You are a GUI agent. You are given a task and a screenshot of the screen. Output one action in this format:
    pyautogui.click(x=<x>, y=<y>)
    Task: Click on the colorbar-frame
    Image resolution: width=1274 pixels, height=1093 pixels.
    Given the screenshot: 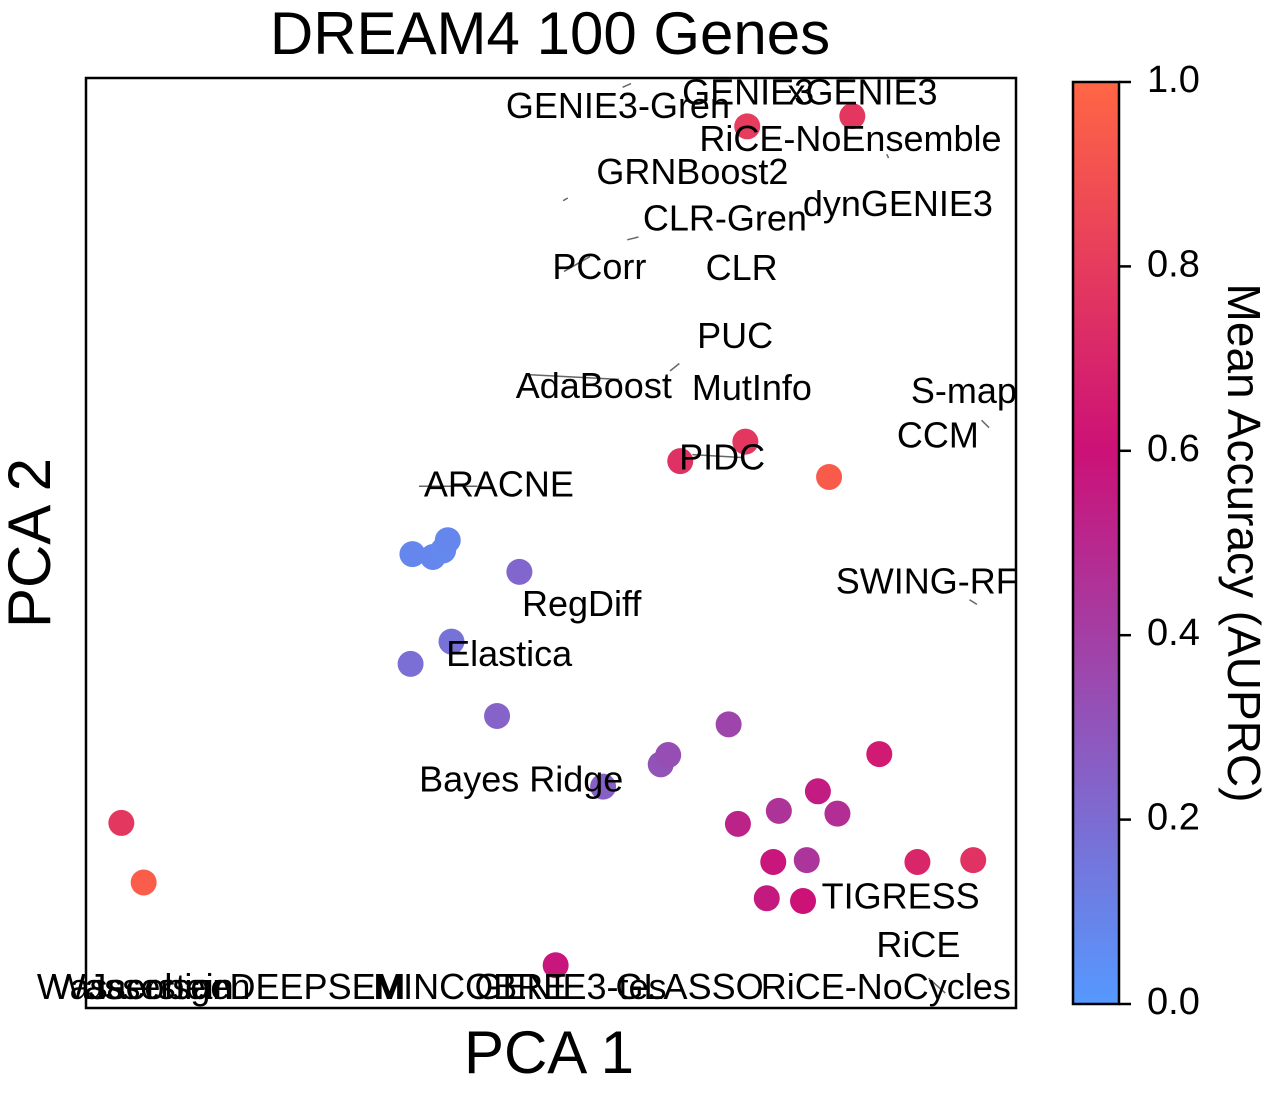 What is the action you would take?
    pyautogui.click(x=1096, y=543)
    